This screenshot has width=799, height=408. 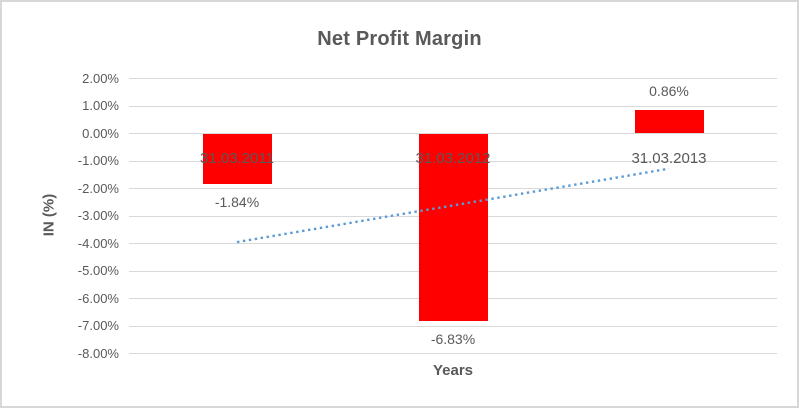 I want to click on bar-data-label: -1.84%, so click(x=237, y=202).